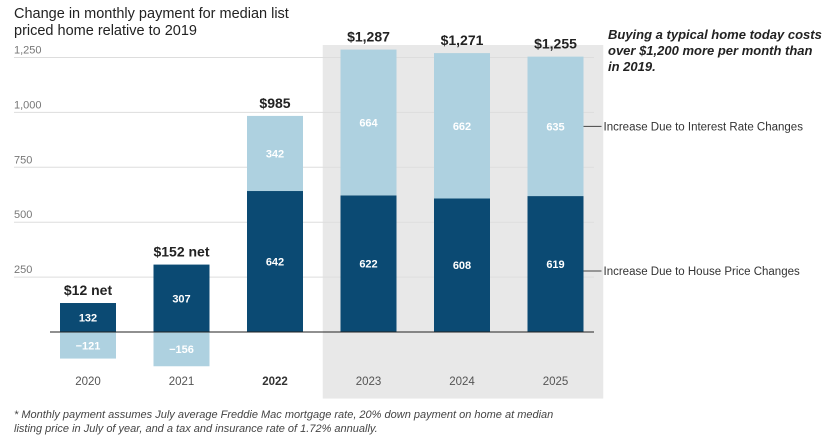 Image resolution: width=829 pixels, height=440 pixels. I want to click on x-tick-label: 2023, so click(369, 382).